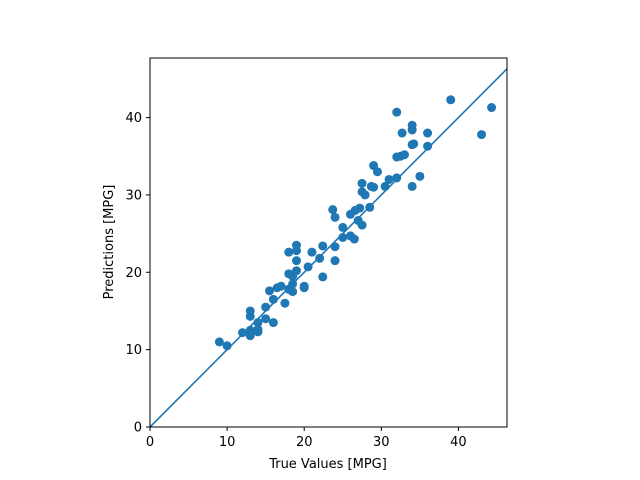 The width and height of the screenshot is (640, 480). What do you see at coordinates (133, 118) in the screenshot?
I see `y-tick-label-40: 40` at bounding box center [133, 118].